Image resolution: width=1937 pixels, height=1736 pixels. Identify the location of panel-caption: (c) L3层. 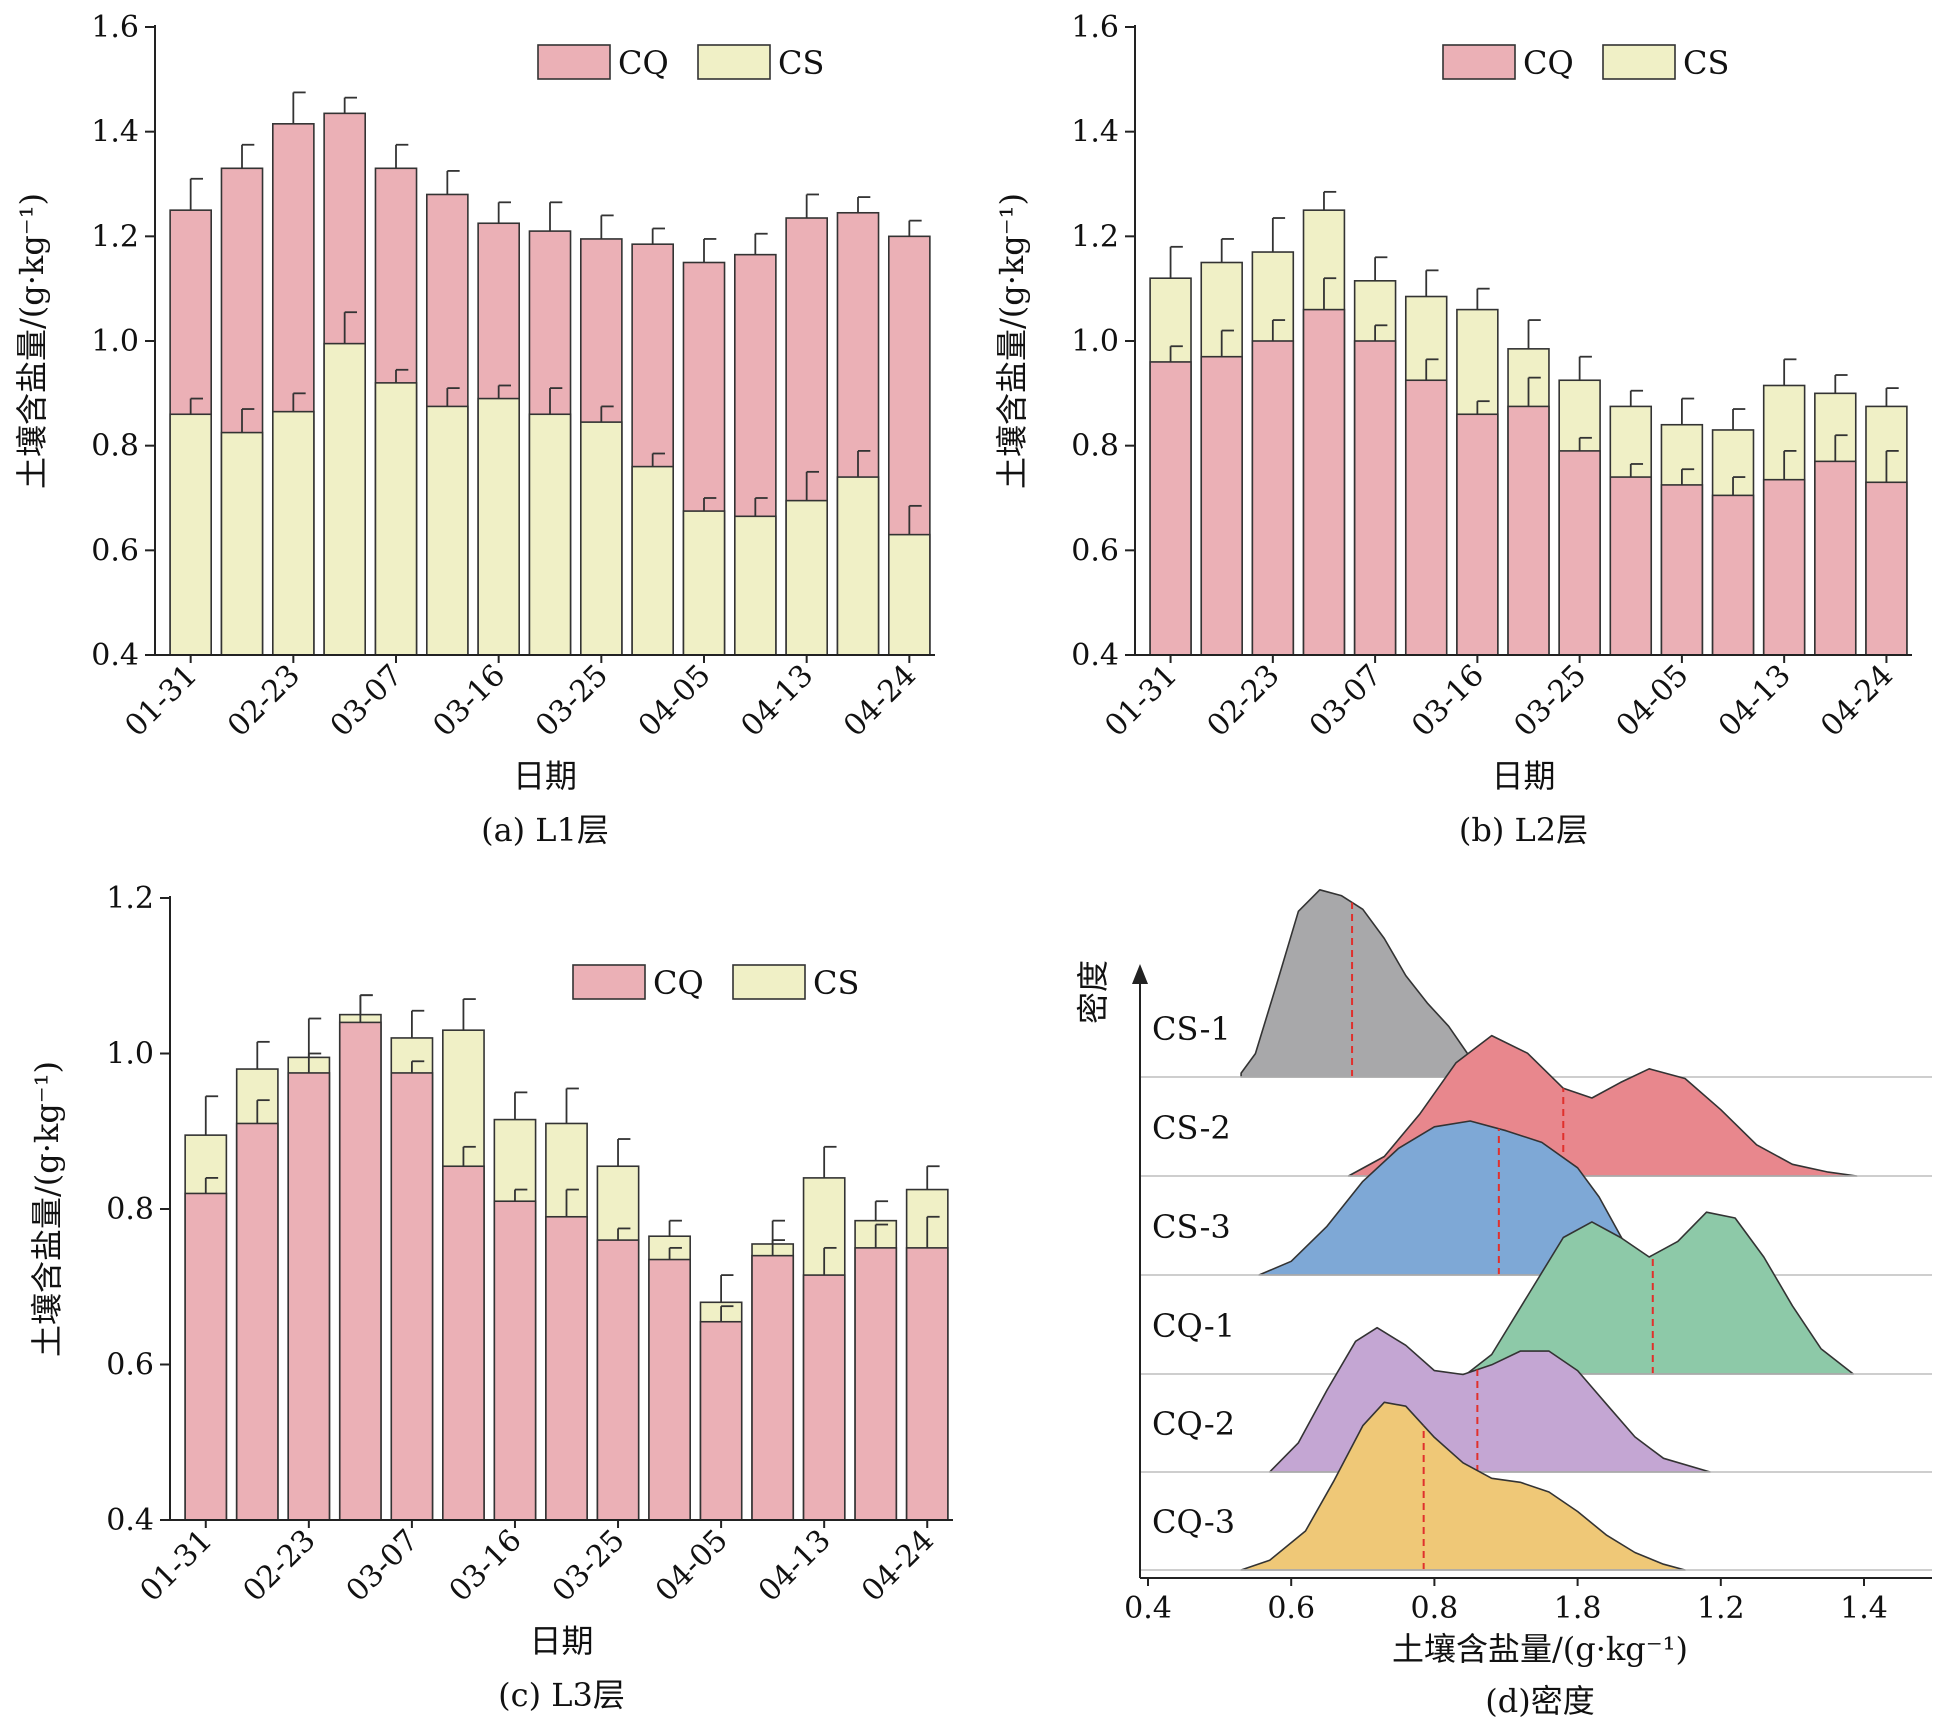
(561, 1695).